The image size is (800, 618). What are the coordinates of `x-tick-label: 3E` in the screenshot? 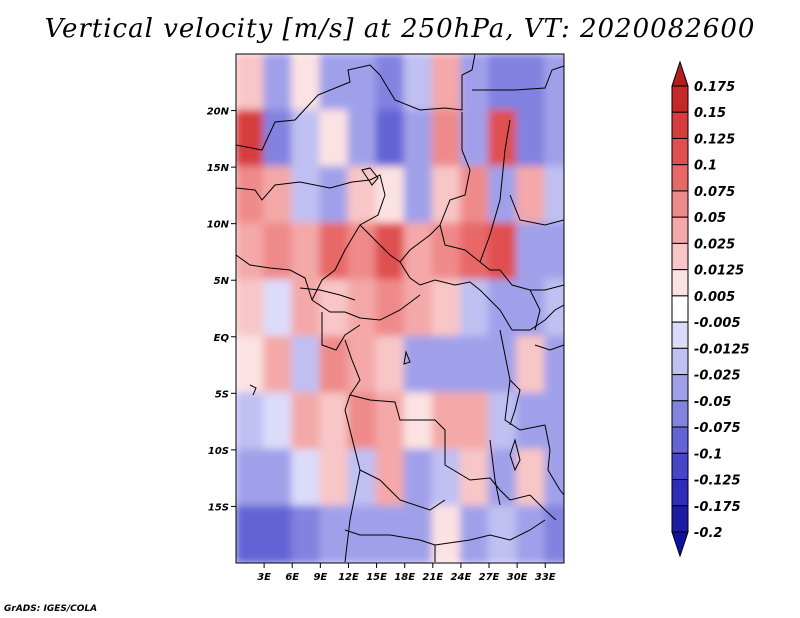 It's located at (264, 577).